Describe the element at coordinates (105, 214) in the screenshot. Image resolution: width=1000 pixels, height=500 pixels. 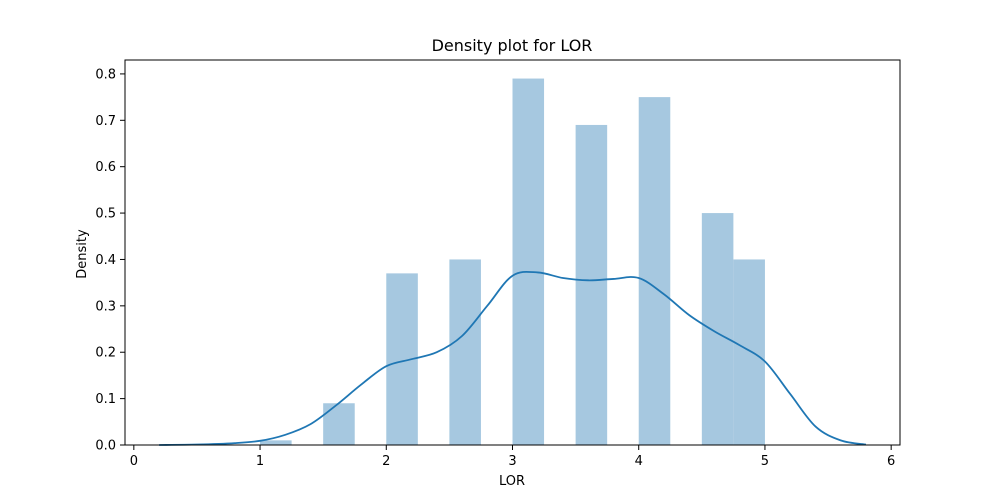
I see `y-tick-label: 0.5` at that location.